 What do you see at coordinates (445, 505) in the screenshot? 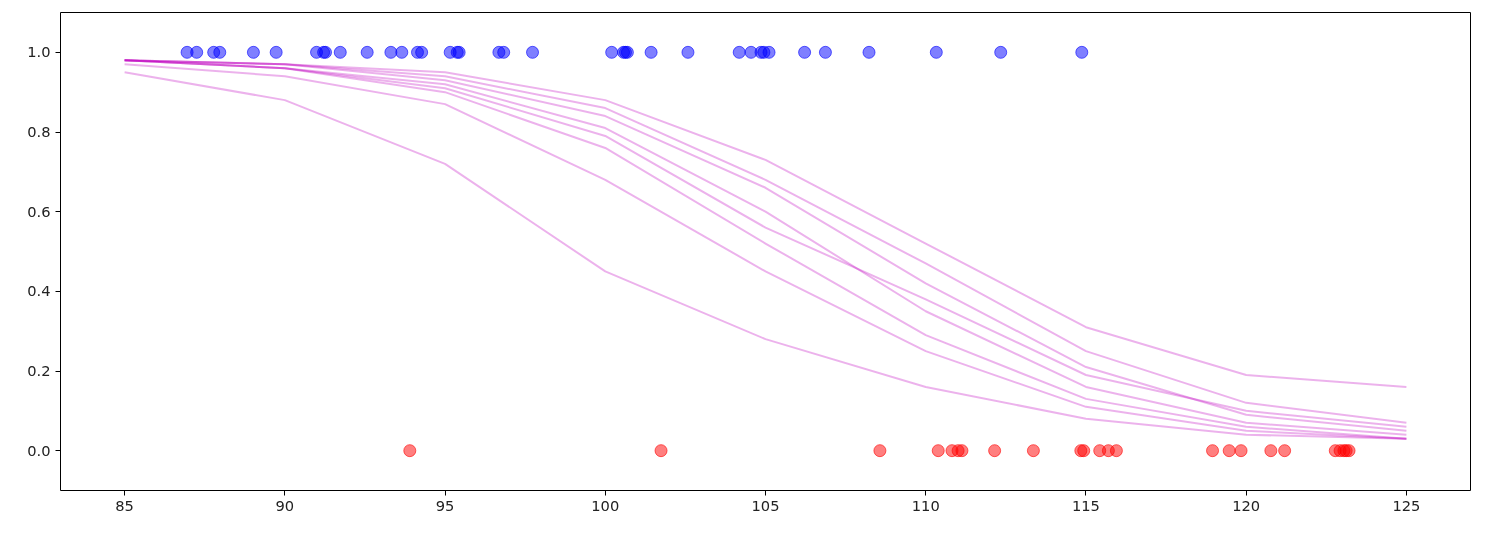
I see `x-tick-label: 95` at bounding box center [445, 505].